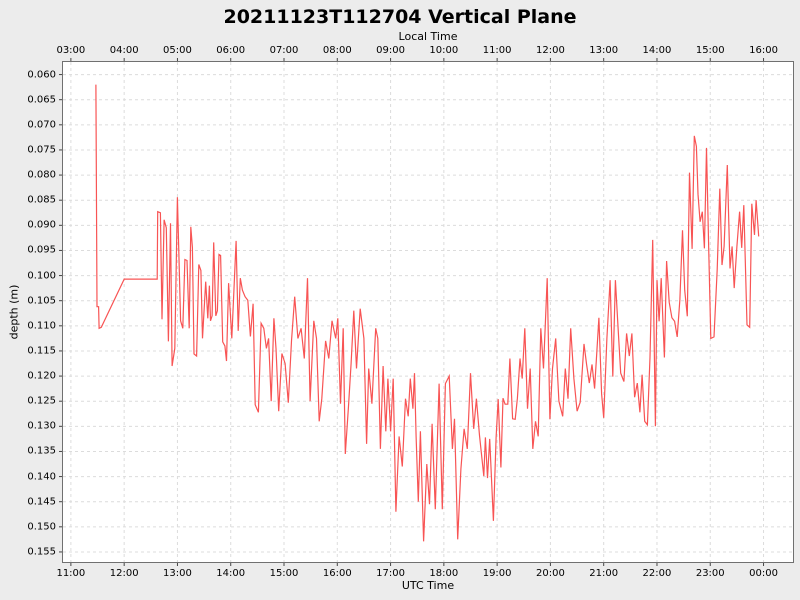  Describe the element at coordinates (124, 50) in the screenshot. I see `top-tick-label: 04:00` at that location.